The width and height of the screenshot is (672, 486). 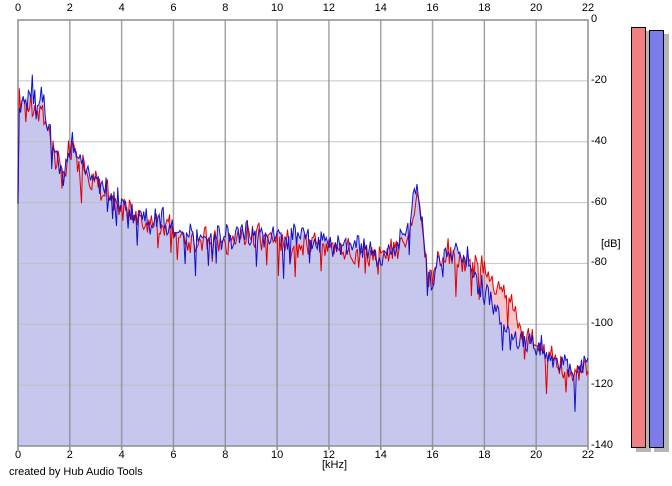 What do you see at coordinates (536, 8) in the screenshot?
I see `x-tick-label-top: 20` at bounding box center [536, 8].